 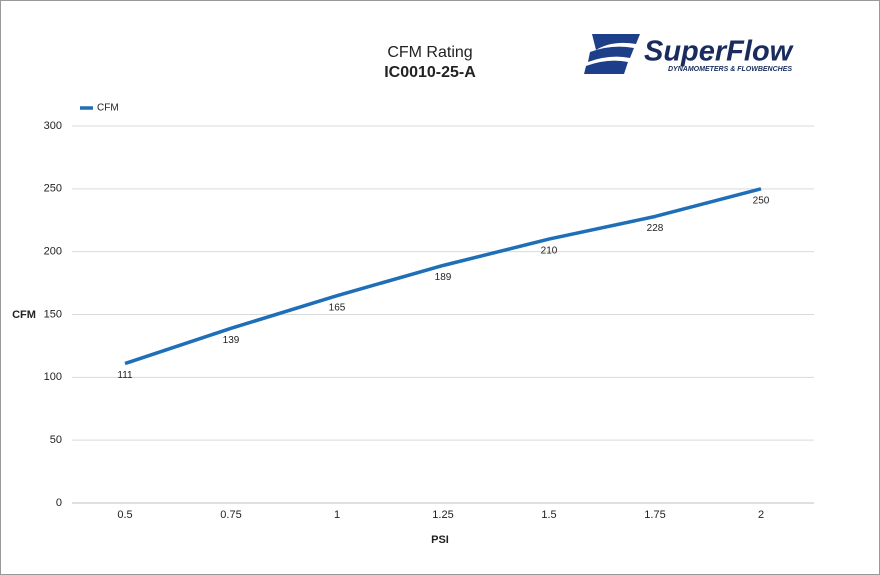 What do you see at coordinates (430, 72) in the screenshot?
I see `chart-subtitle: IC0010-25-A` at bounding box center [430, 72].